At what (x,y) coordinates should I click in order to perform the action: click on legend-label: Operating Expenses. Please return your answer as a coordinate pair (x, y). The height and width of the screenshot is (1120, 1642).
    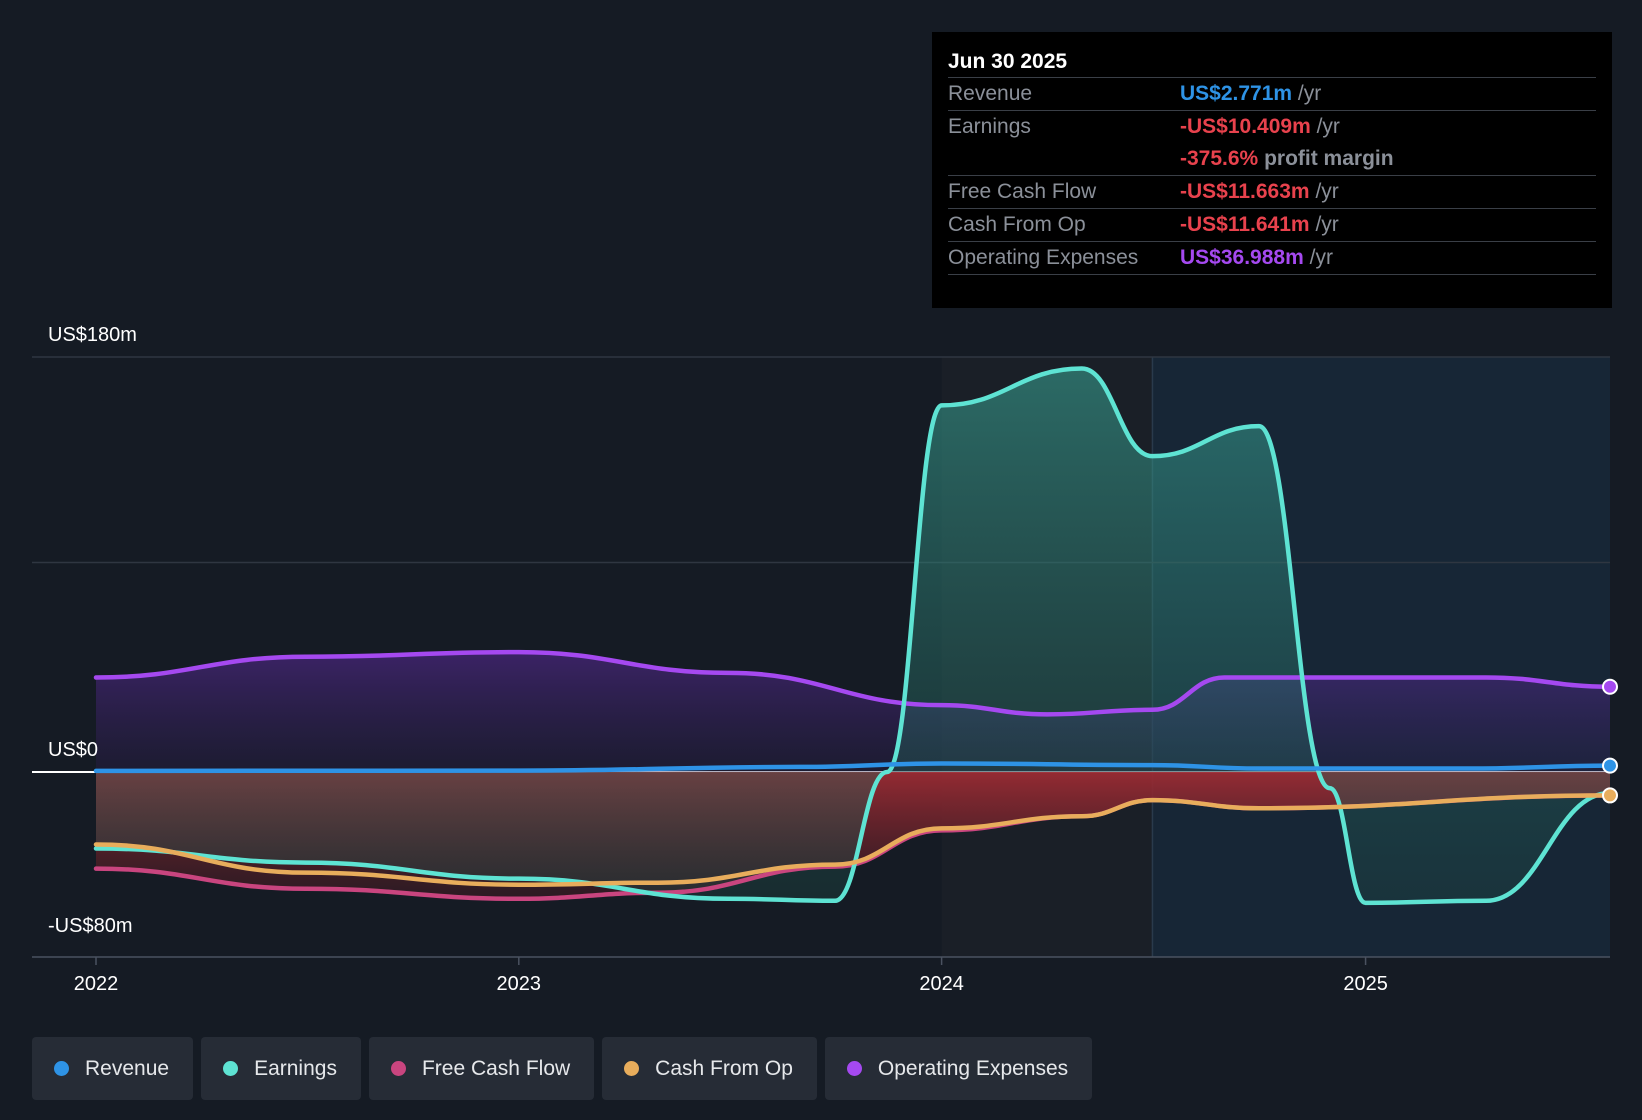
    Looking at the image, I should click on (973, 1068).